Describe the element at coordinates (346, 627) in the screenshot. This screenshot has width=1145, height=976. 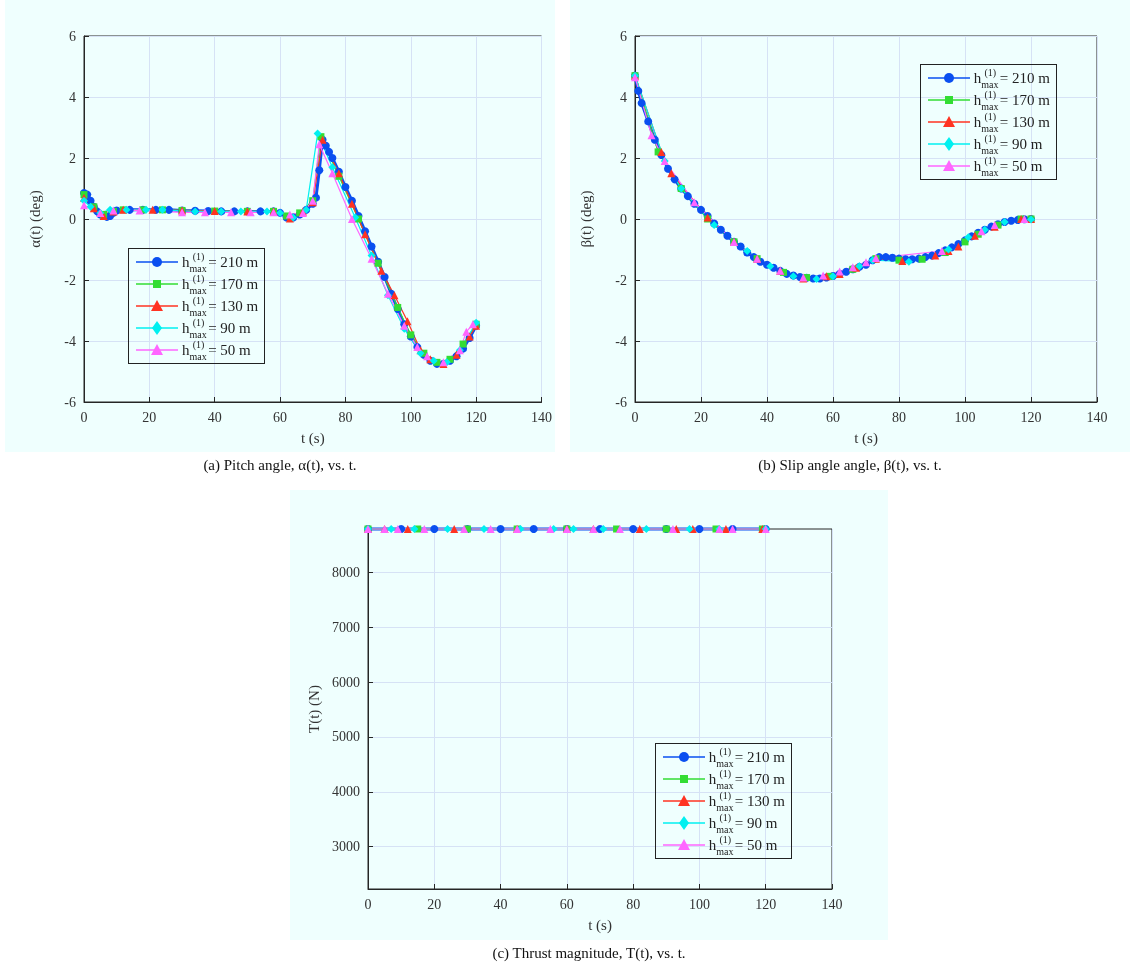
I see `y-tick-label: 7000` at that location.